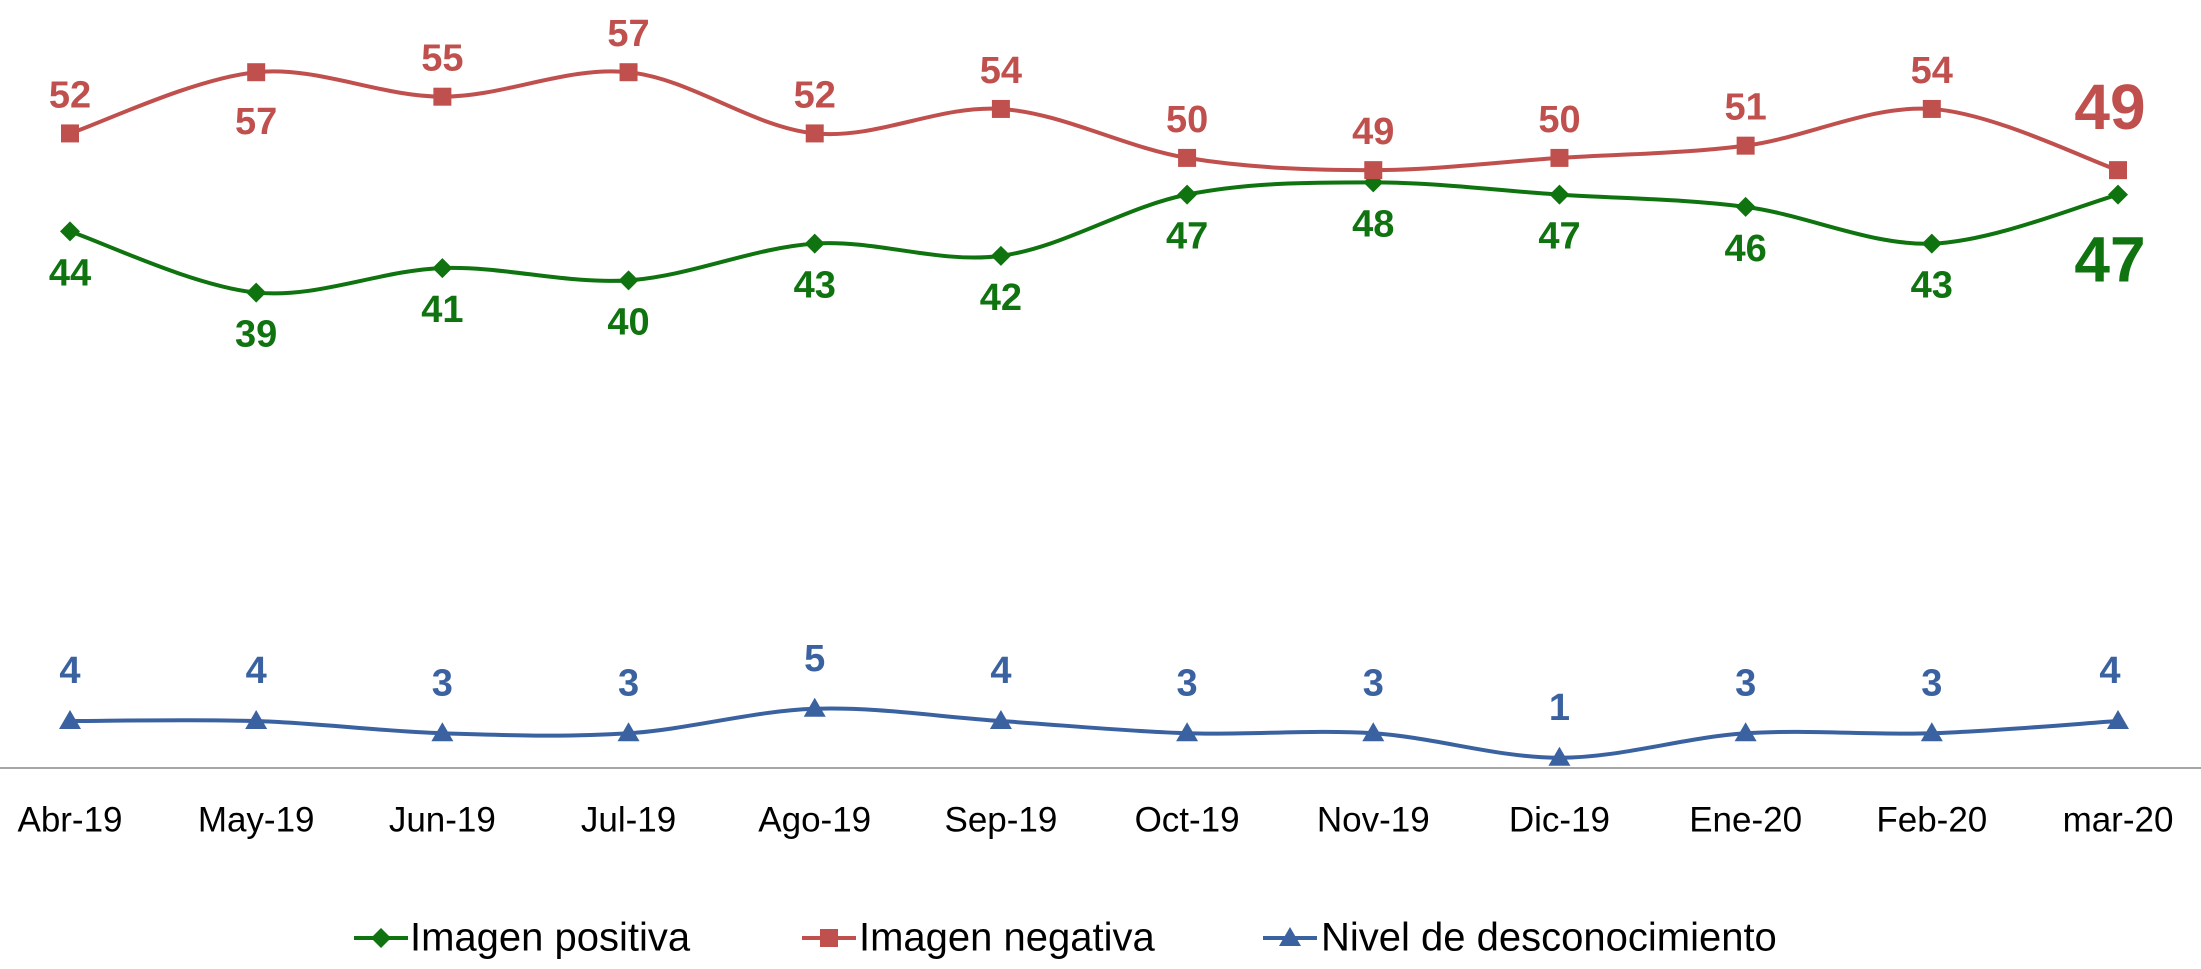 Image resolution: width=2201 pixels, height=969 pixels. Describe the element at coordinates (1559, 819) in the screenshot. I see `x-tick-label: Dic-19` at that location.